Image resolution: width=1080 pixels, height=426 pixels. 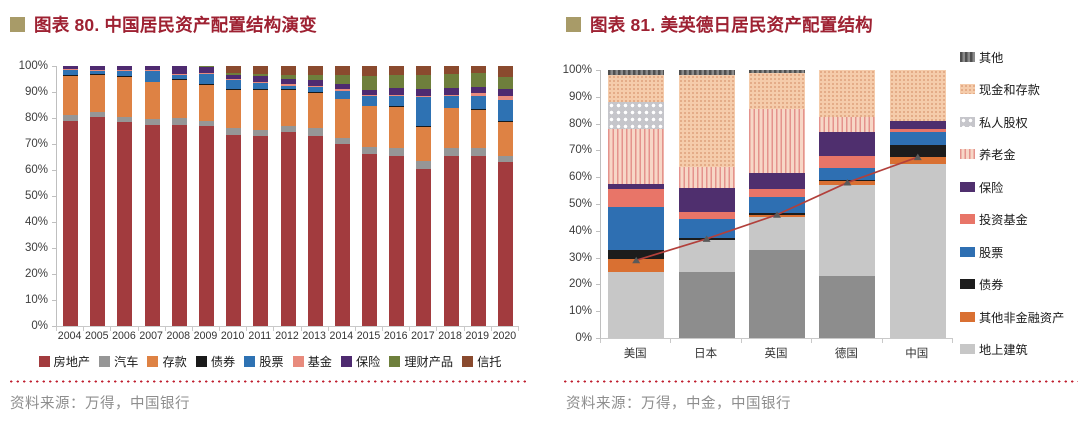 I want to click on figure-81-legend: 其他 现金和存款 私人股权 养老金 保险 投资基金 股票 债券 其他非金融资产 地上建筑, so click(x=1019, y=203).